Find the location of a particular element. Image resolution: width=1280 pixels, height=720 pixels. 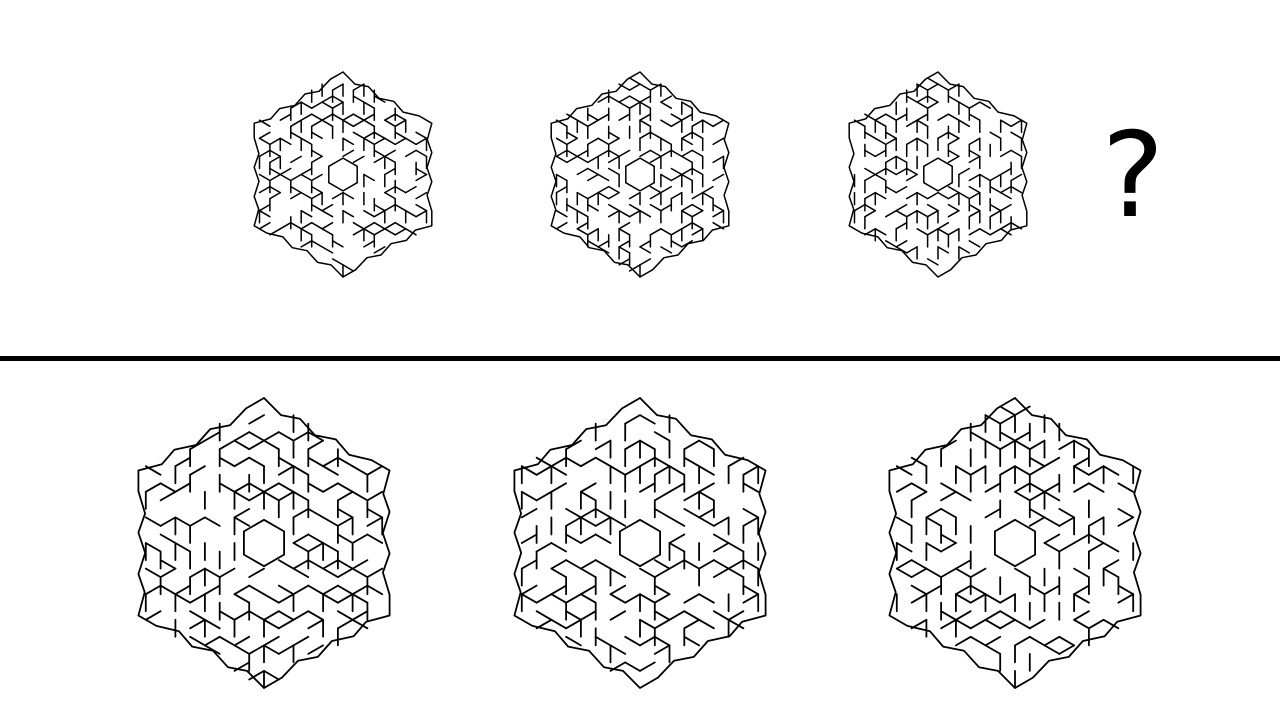

question-mark: ? is located at coordinates (1133, 175).